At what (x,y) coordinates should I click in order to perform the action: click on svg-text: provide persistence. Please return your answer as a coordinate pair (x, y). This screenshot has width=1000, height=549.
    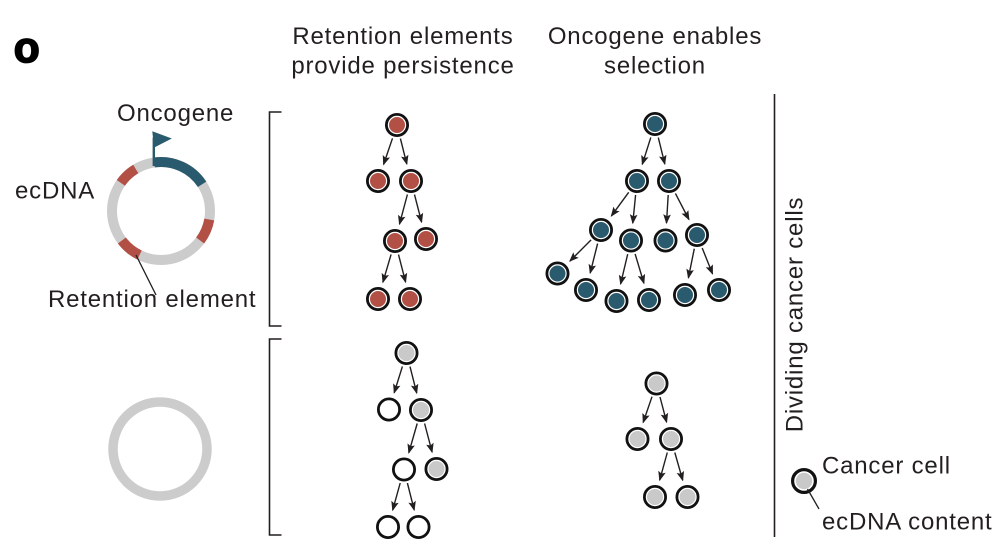
    Looking at the image, I should click on (402, 66).